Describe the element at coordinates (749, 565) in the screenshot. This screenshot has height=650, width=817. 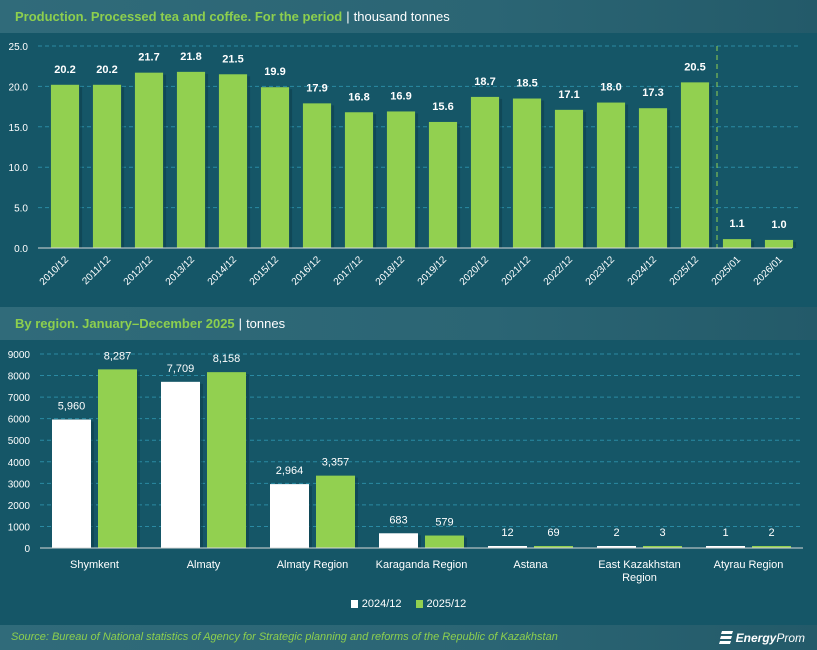
I see `x-tick-label: Atyrau Region` at that location.